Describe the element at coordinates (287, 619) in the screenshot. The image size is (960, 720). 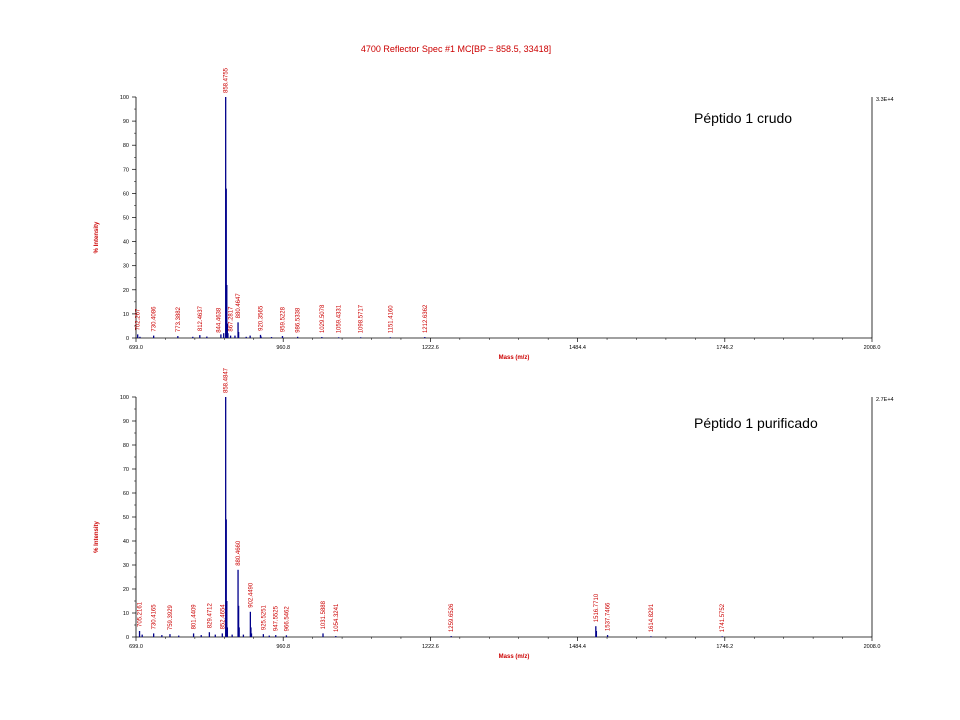
I see `peak-label: 966.5462` at that location.